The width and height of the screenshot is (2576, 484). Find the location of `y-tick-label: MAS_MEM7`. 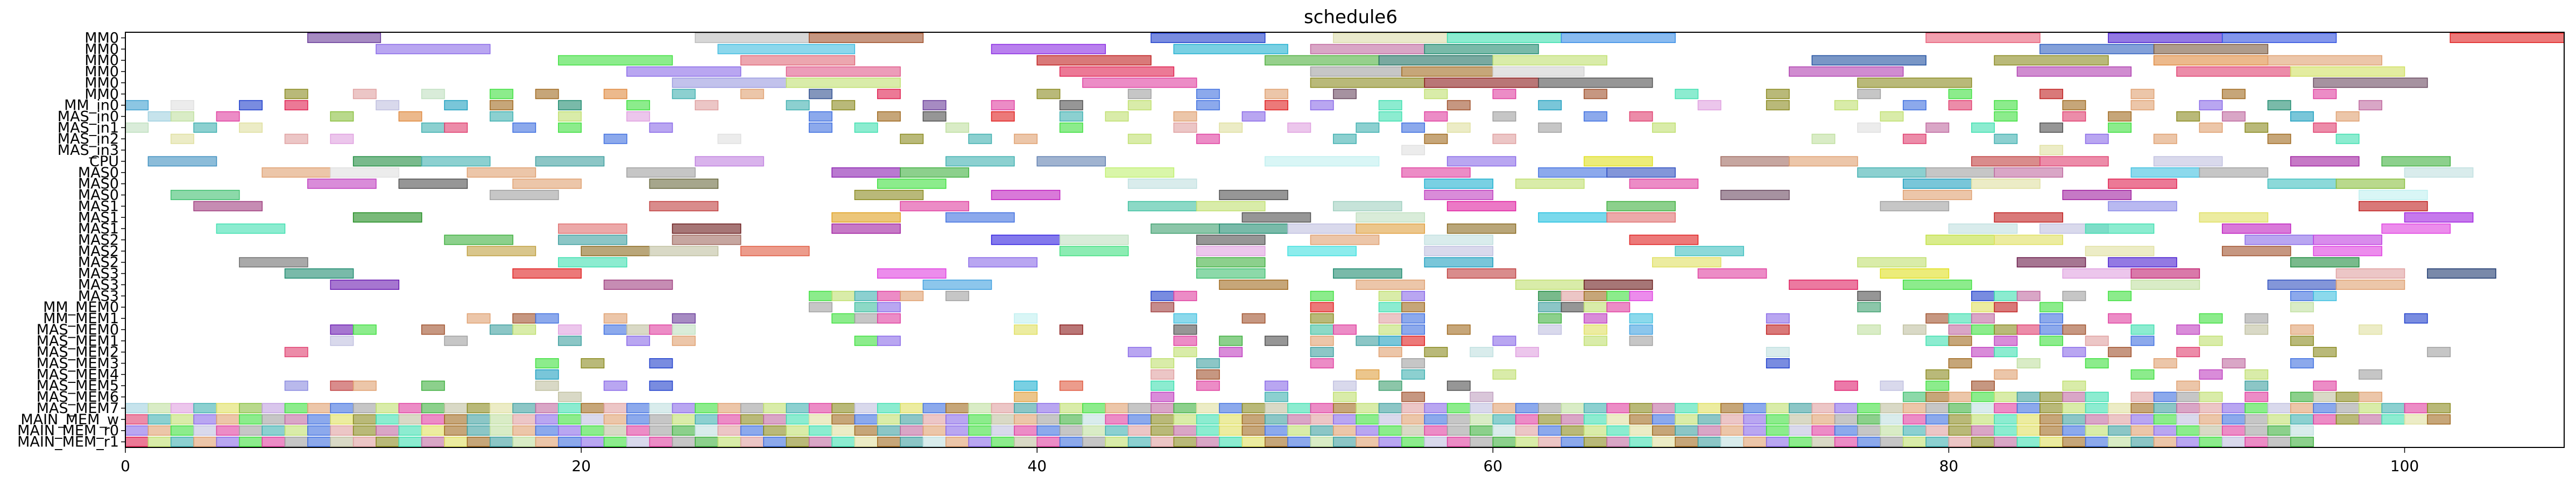

y-tick-label: MAS_MEM7 is located at coordinates (78, 408).